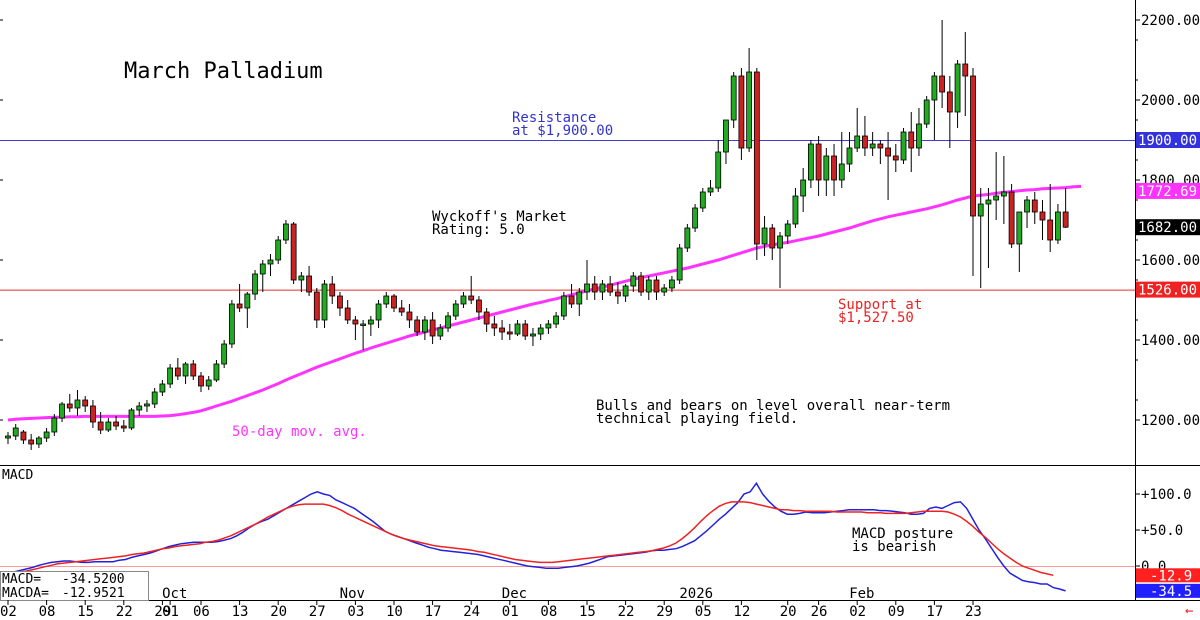  I want to click on price-axis-label: 1600.00, so click(1170, 261).